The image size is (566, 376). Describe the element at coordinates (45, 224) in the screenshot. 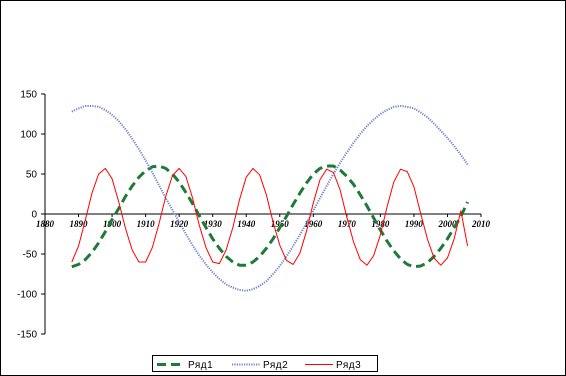

I see `x-tick-label: 1880` at that location.